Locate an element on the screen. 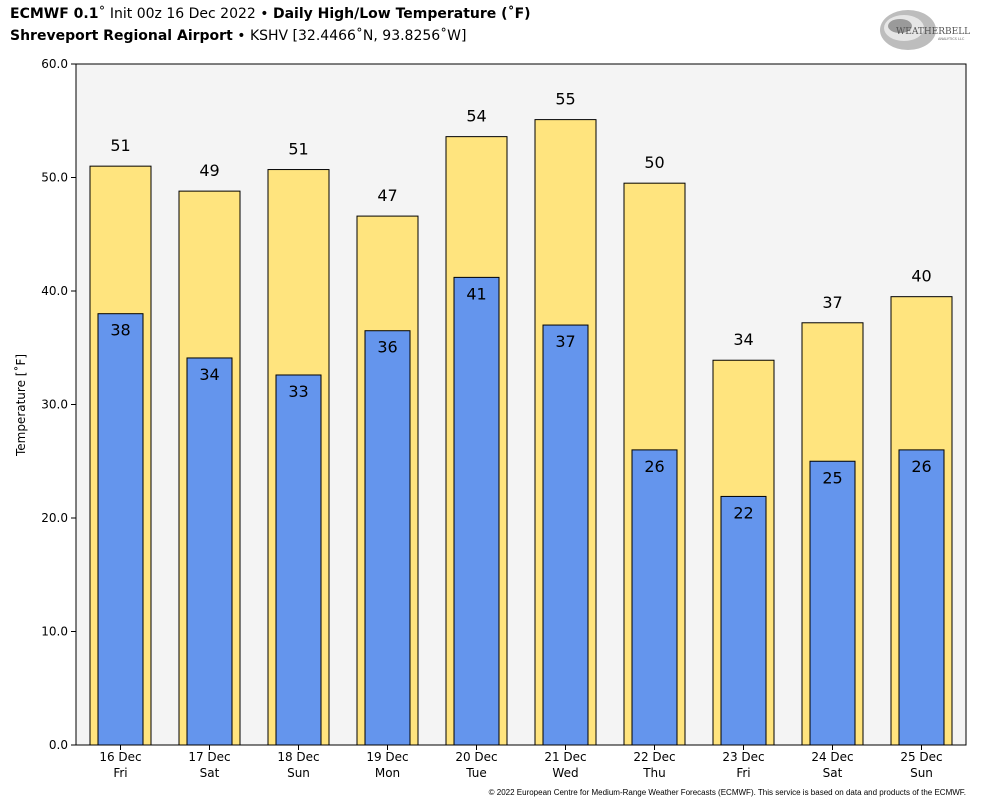  x-tick-date: 18 Dec is located at coordinates (298, 757).